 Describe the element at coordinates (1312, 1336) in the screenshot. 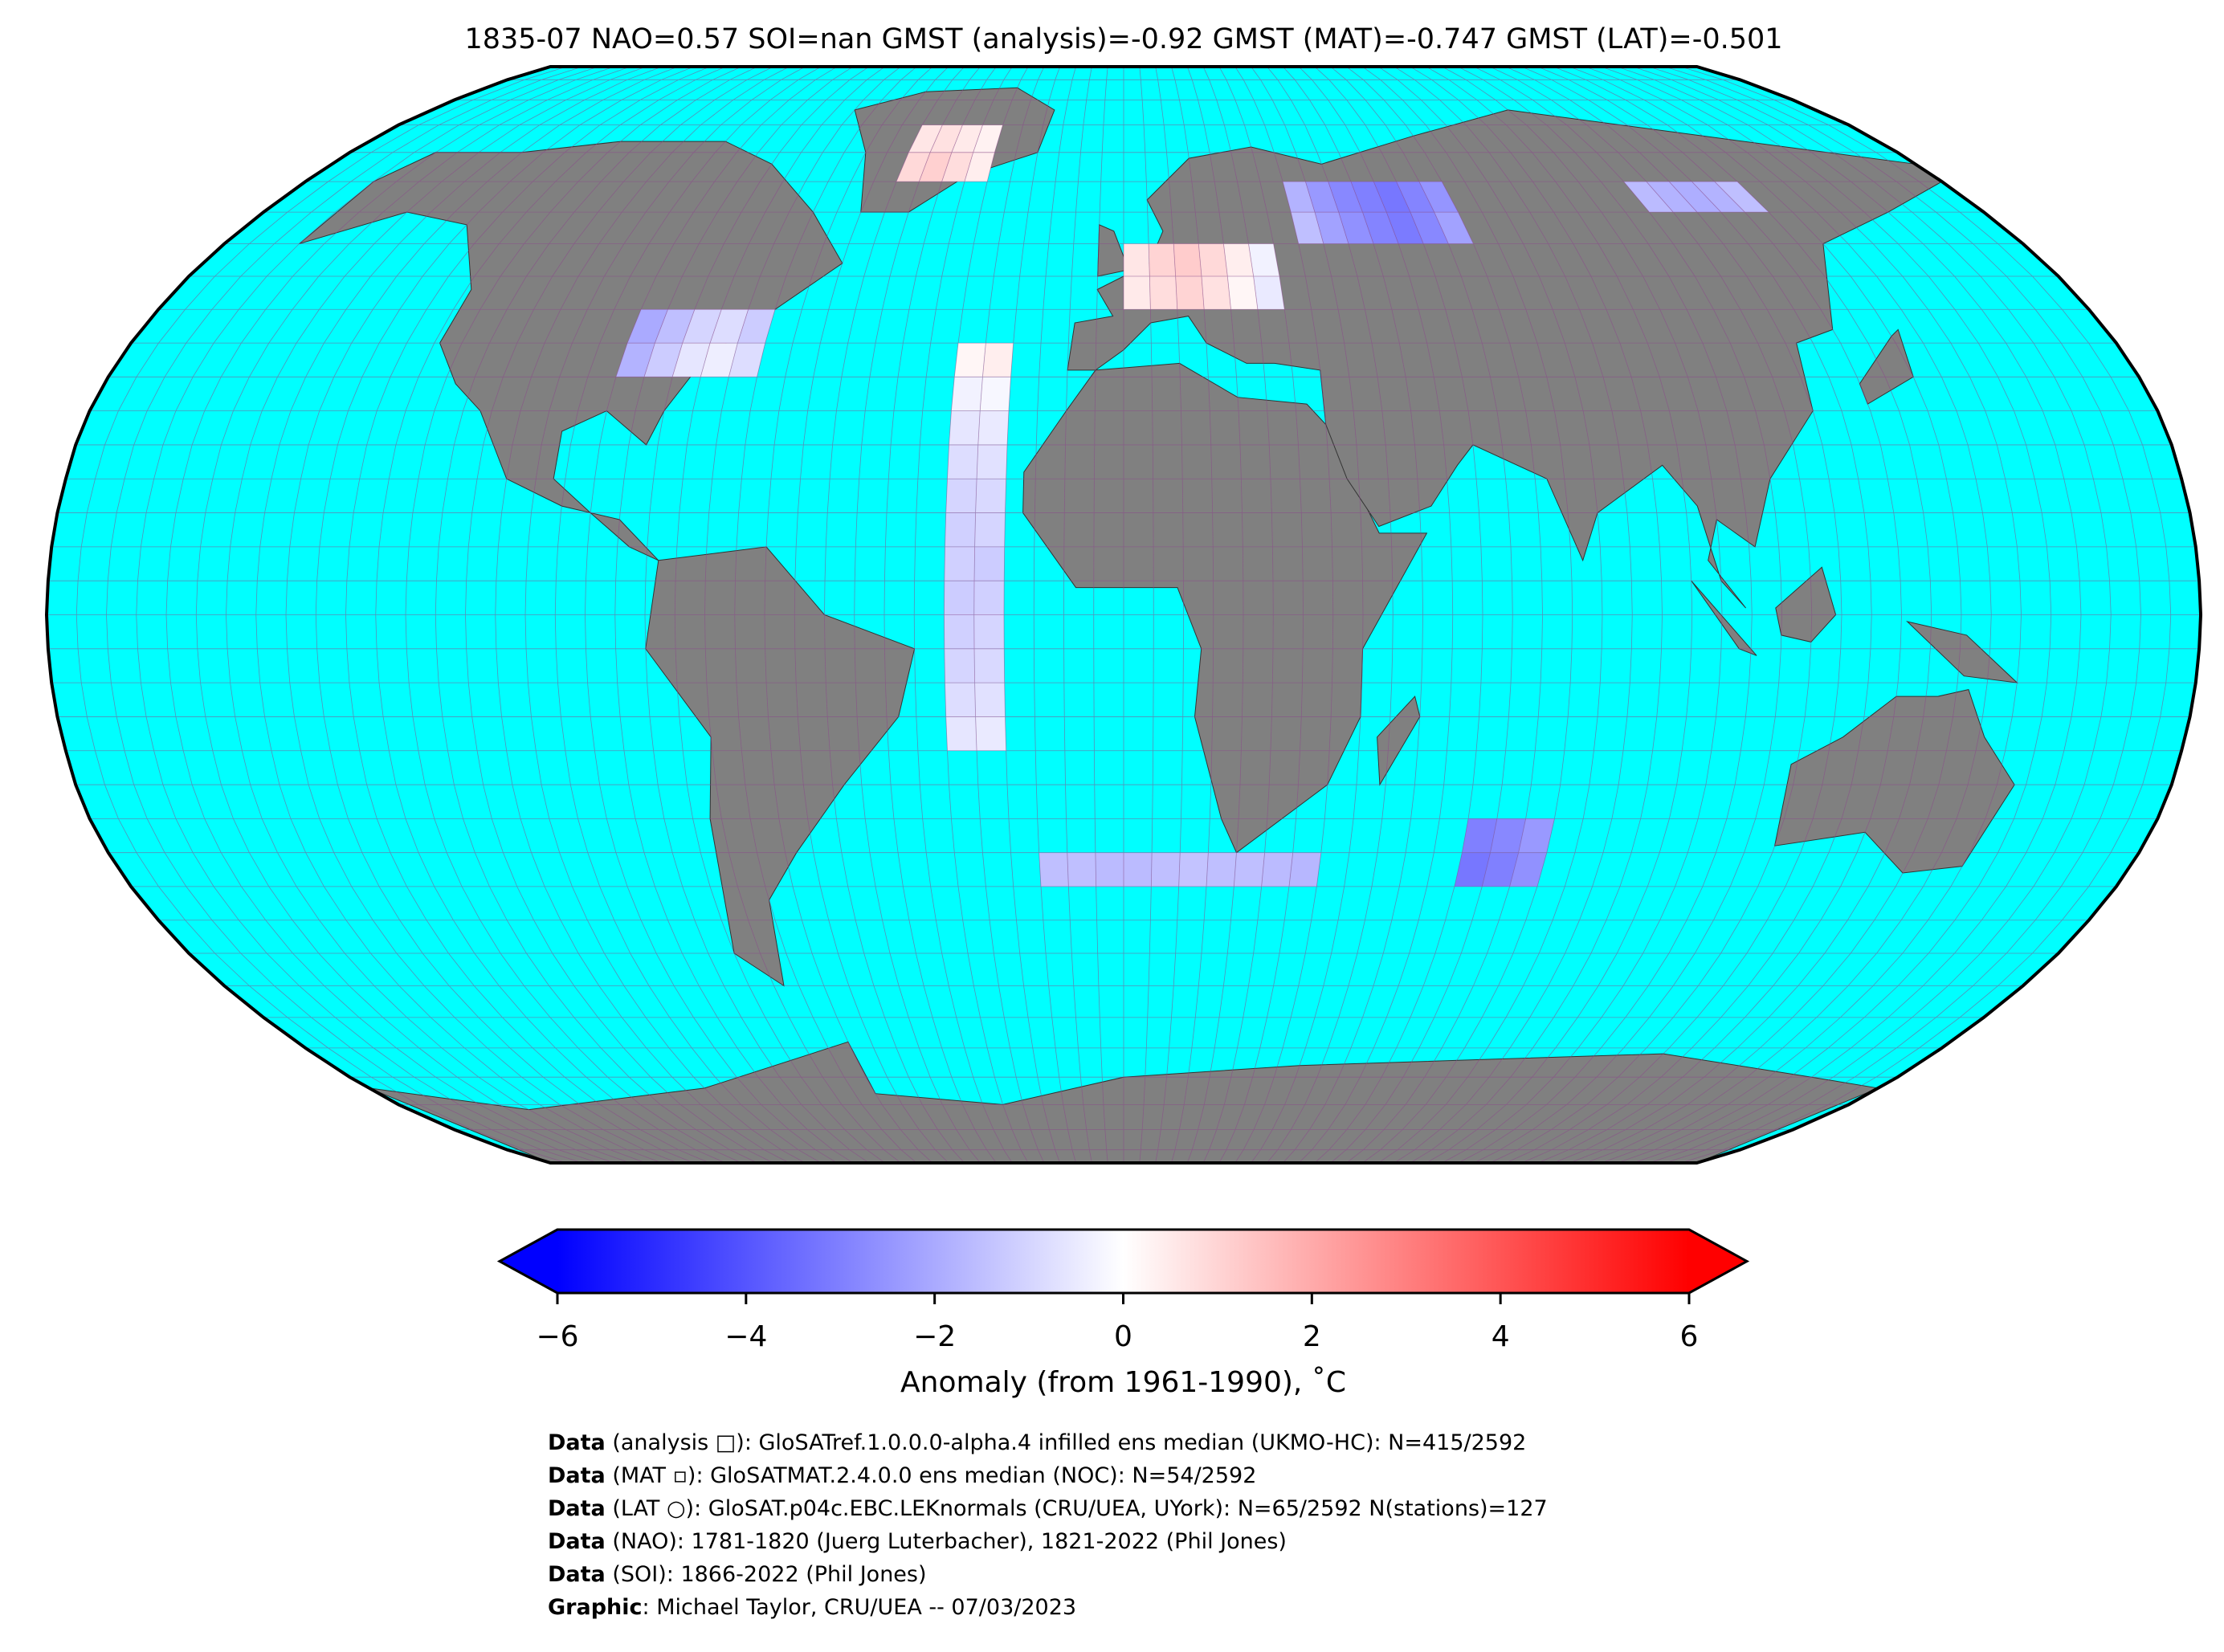

I see `colorbar-tick-label: 2` at that location.